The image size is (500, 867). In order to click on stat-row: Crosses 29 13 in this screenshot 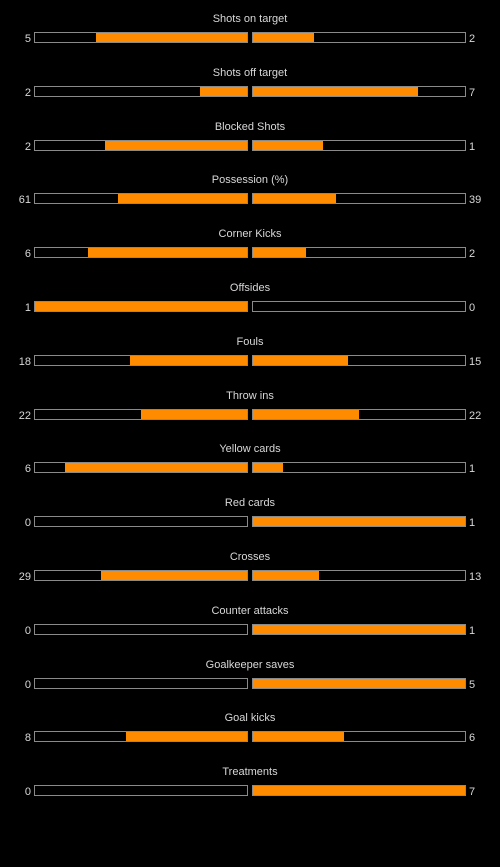, I will do `click(250, 570)`.